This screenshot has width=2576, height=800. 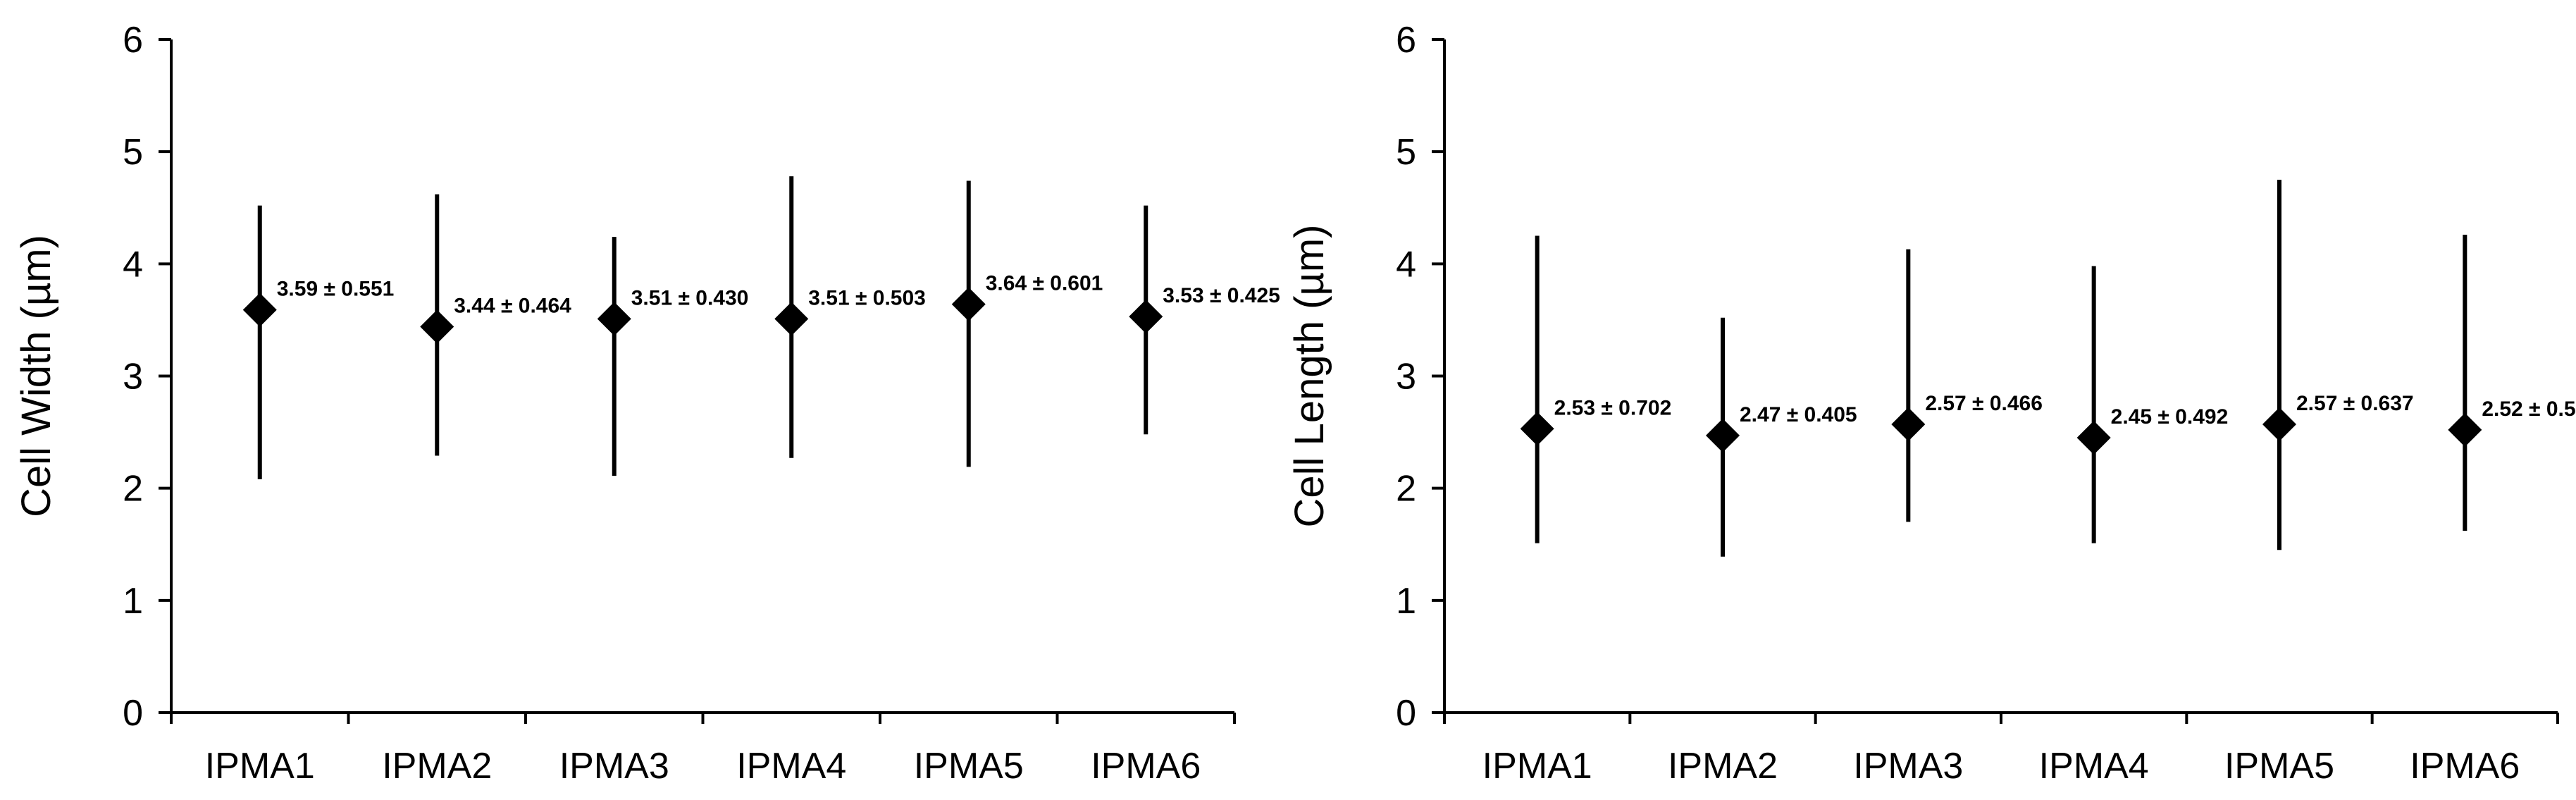 What do you see at coordinates (2170, 417) in the screenshot?
I see `data-label: 2.45 ± 0.492` at bounding box center [2170, 417].